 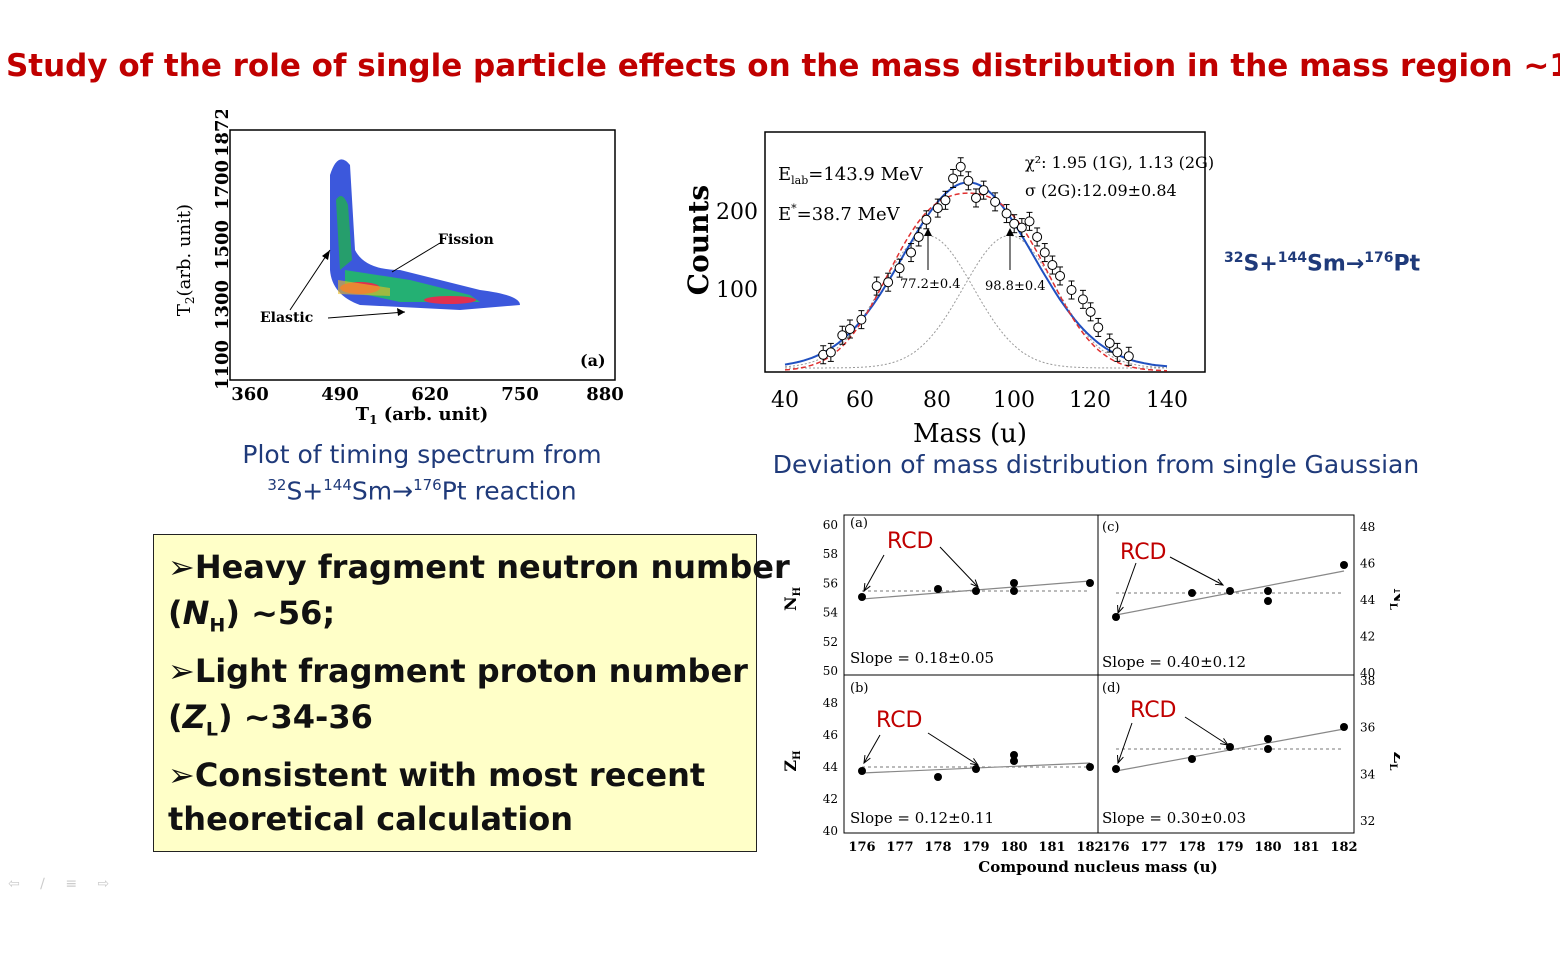 I want to click on panel-a-label: (a), so click(x=859, y=523).